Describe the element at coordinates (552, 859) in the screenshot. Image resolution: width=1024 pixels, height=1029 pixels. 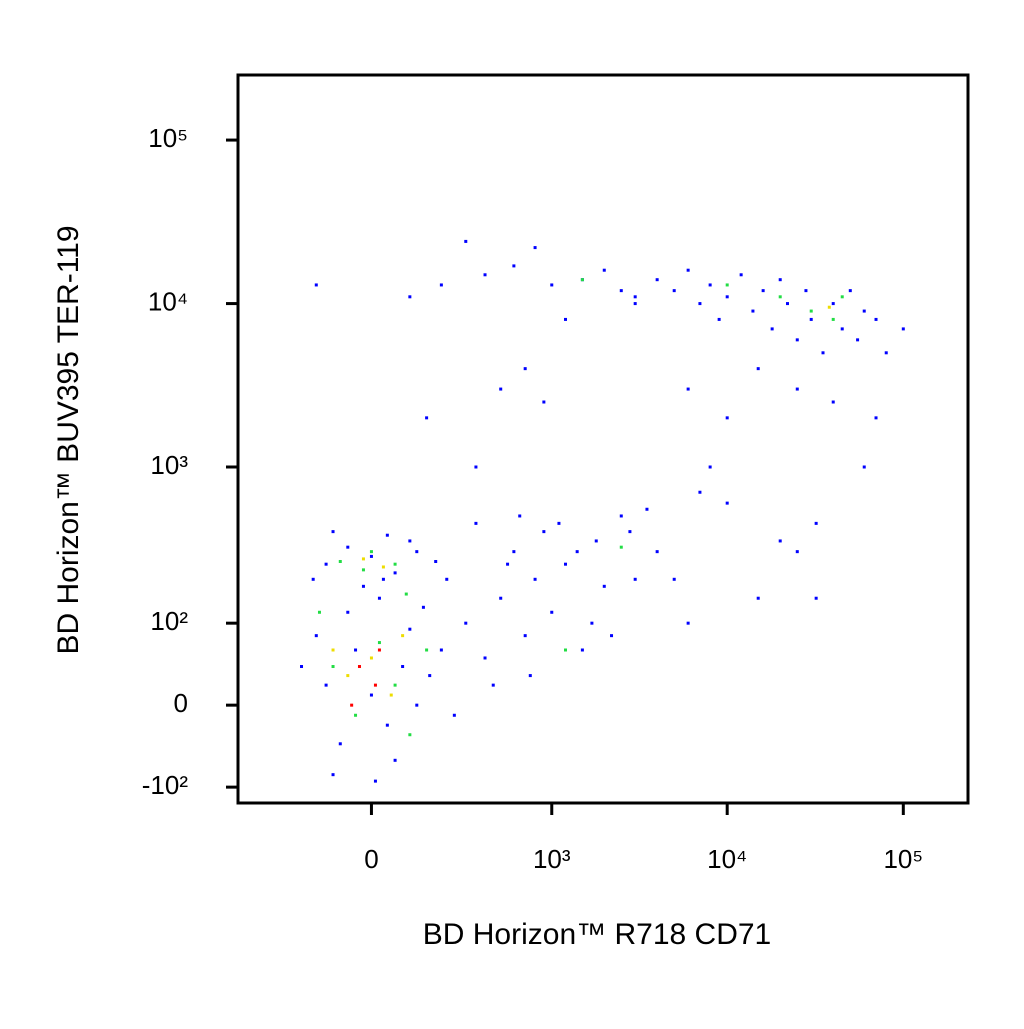
I see `x-tick-label: 10³` at that location.